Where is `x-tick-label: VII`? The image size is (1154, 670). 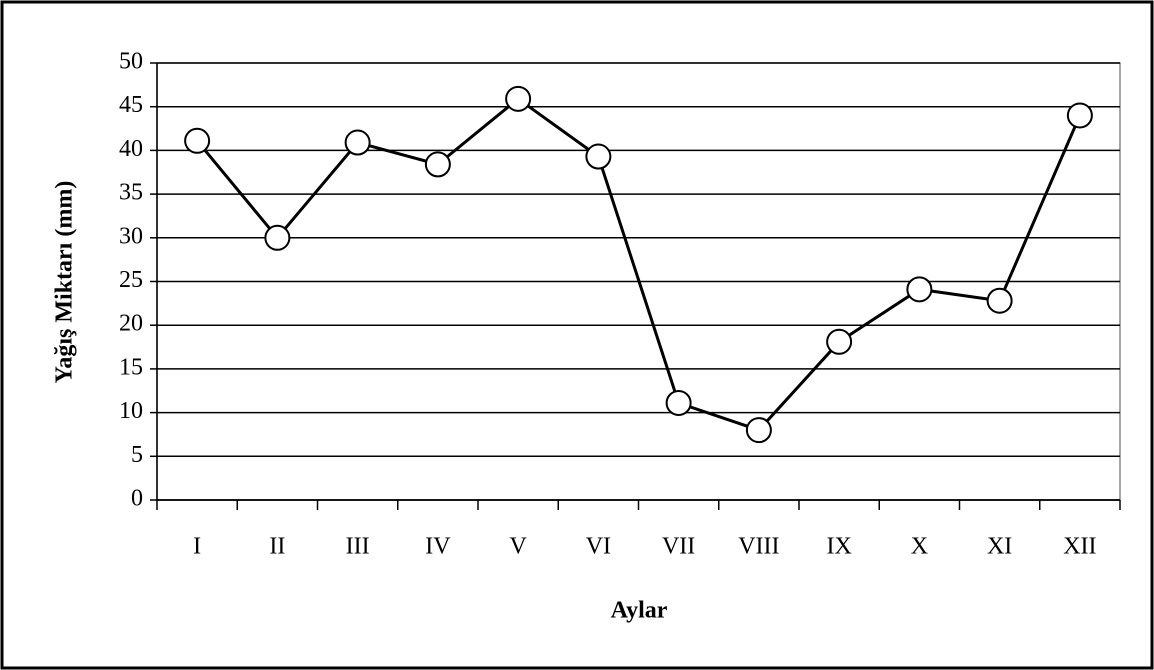 x-tick-label: VII is located at coordinates (678, 547).